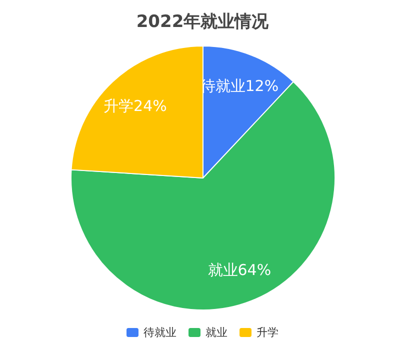 Image resolution: width=405 pixels, height=352 pixels. I want to click on data-label: 升学24%, so click(135, 105).